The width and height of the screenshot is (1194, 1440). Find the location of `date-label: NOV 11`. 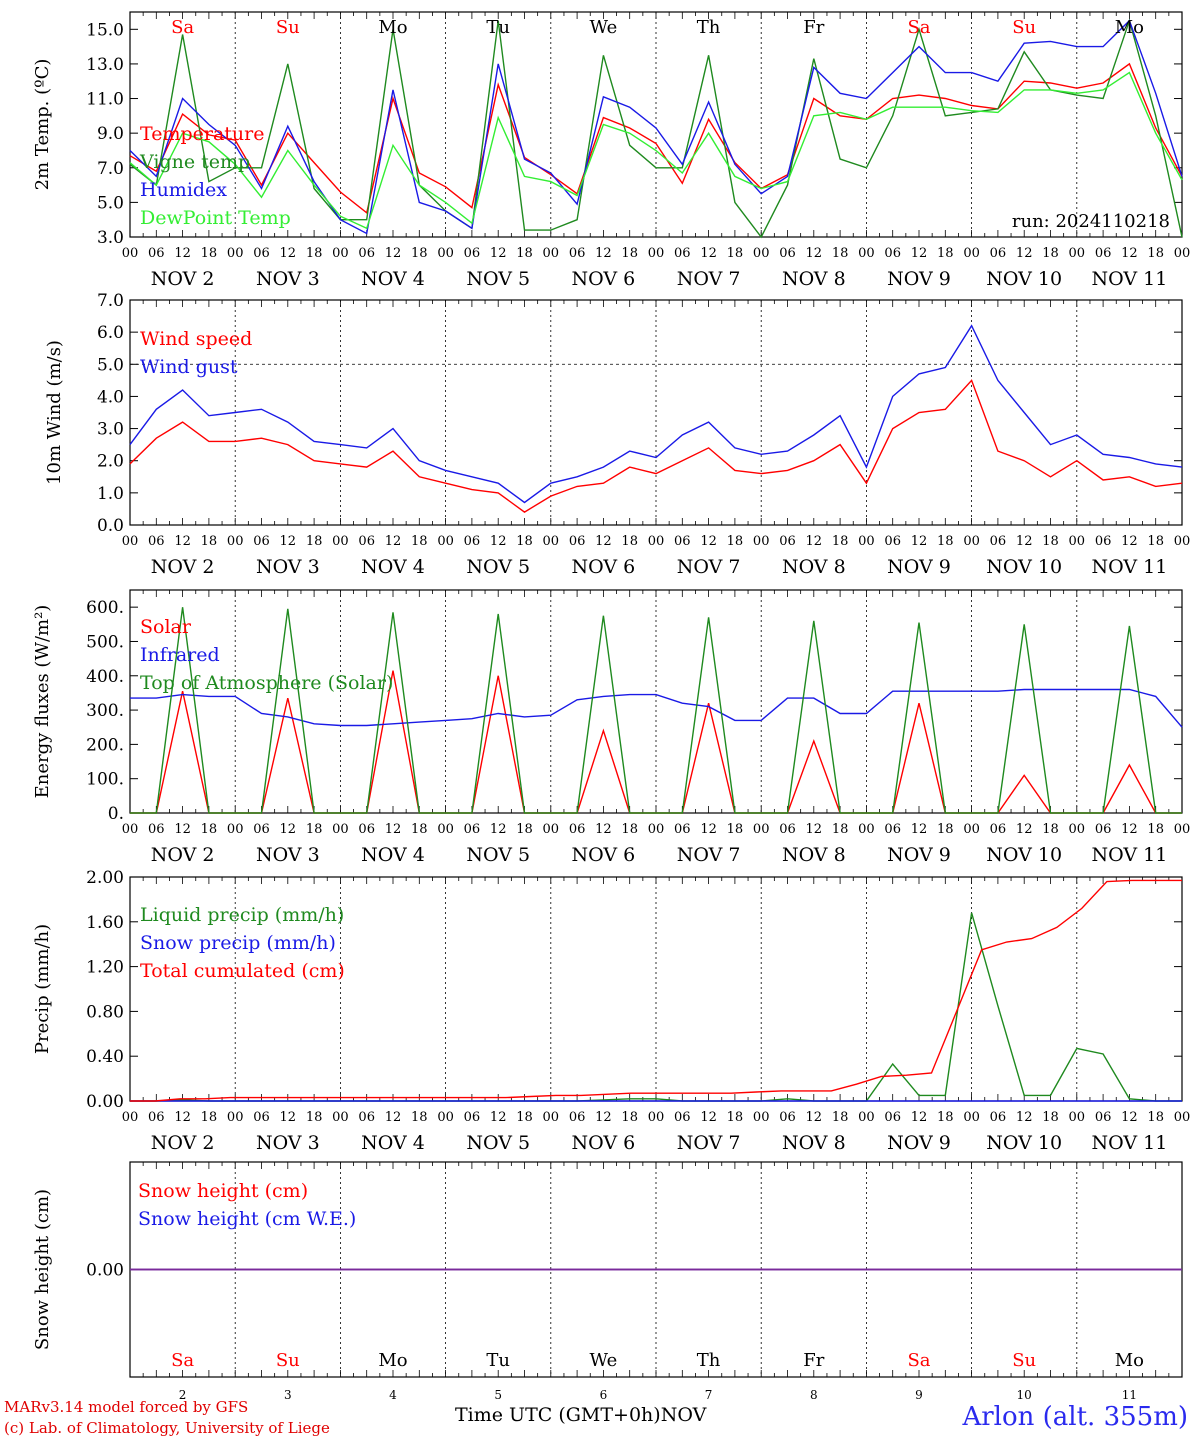

date-label: NOV 11 is located at coordinates (1129, 855).